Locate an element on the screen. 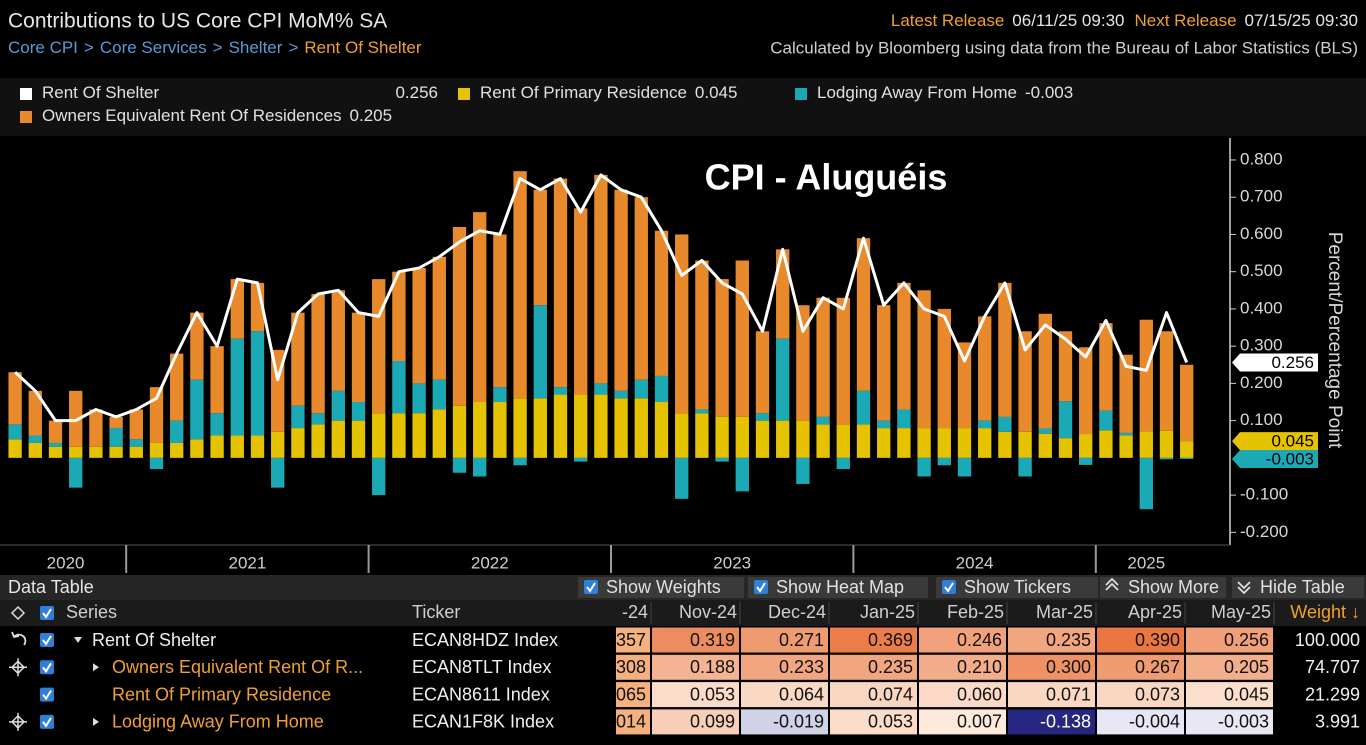  legend-entry: Rent Of Shelter 0.256 is located at coordinates (240, 92).